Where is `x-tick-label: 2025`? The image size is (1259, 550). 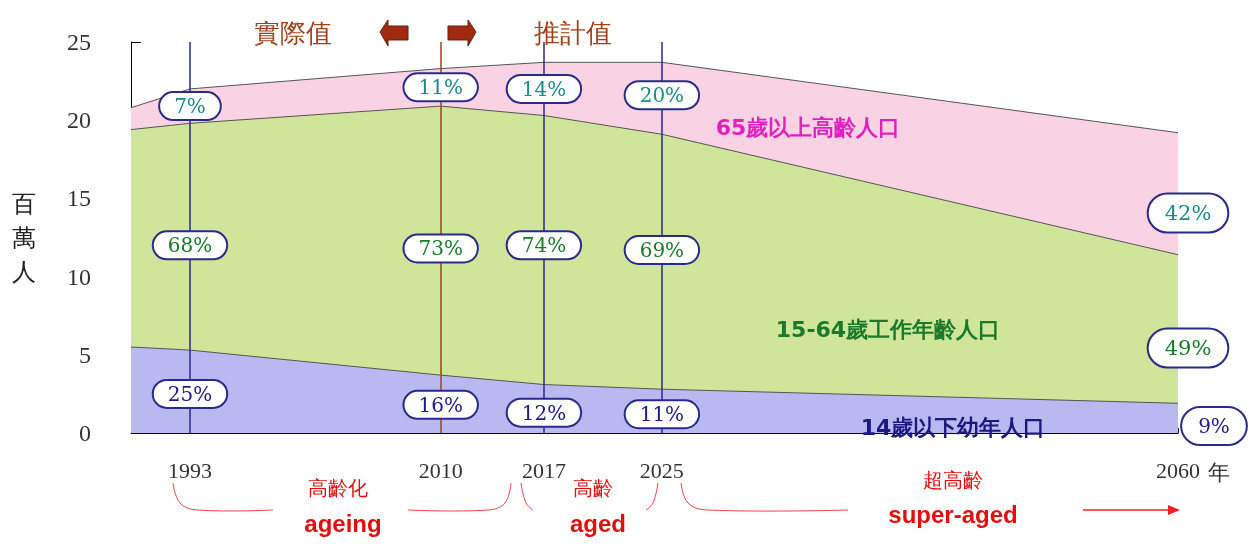 x-tick-label: 2025 is located at coordinates (661, 470).